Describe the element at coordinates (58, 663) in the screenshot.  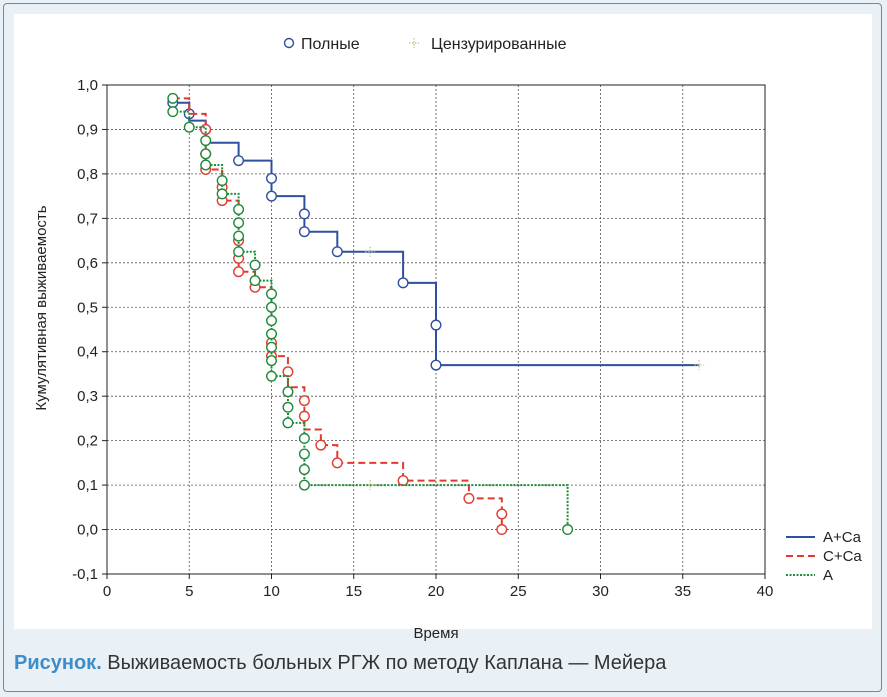
I see `caption-label: Рисунок.` at that location.